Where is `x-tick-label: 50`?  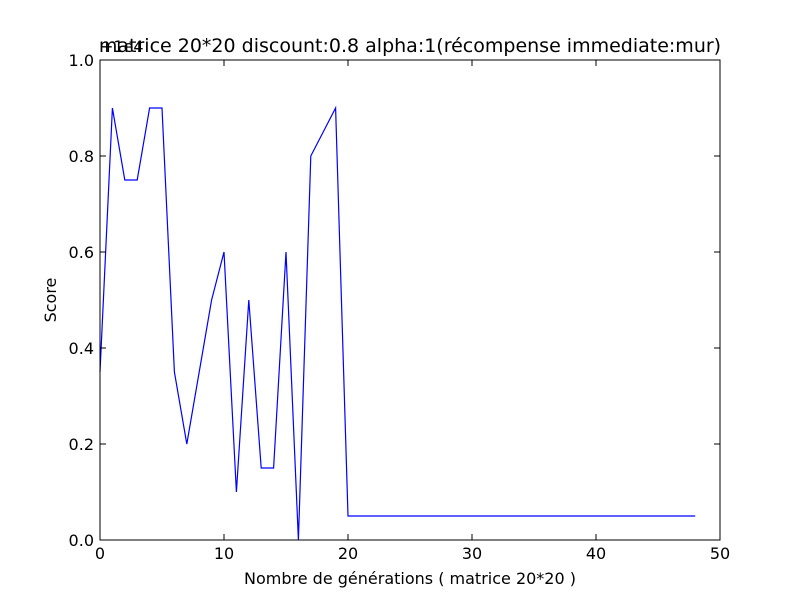
x-tick-label: 50 is located at coordinates (720, 553).